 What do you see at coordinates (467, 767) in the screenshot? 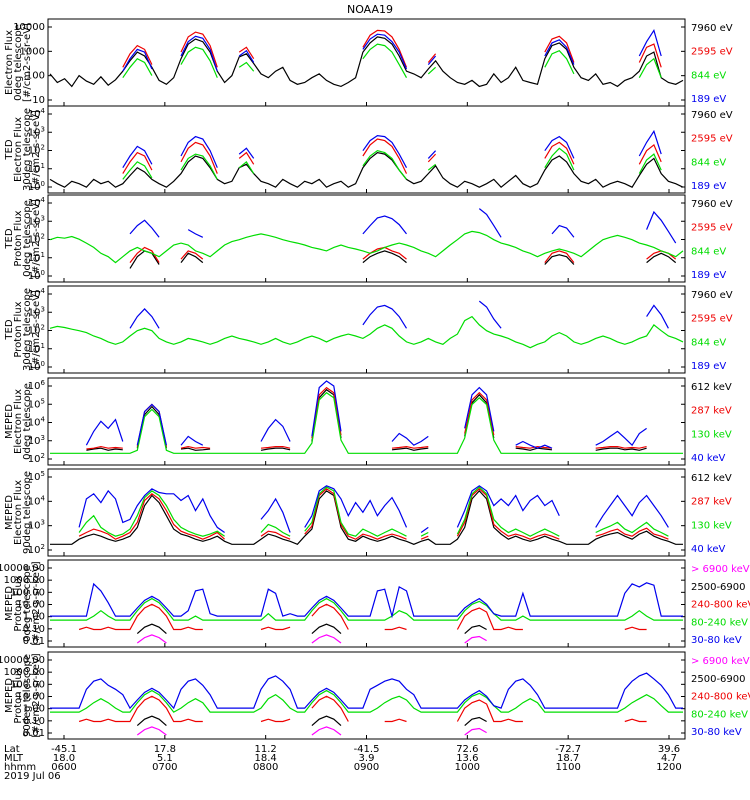
I see `x-tick-label: 1000` at bounding box center [467, 767].